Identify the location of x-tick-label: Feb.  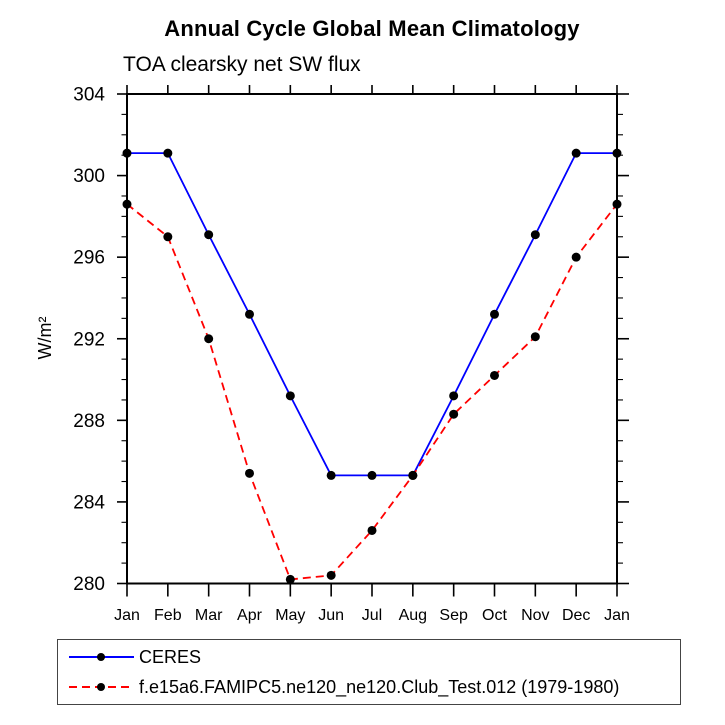
(168, 615).